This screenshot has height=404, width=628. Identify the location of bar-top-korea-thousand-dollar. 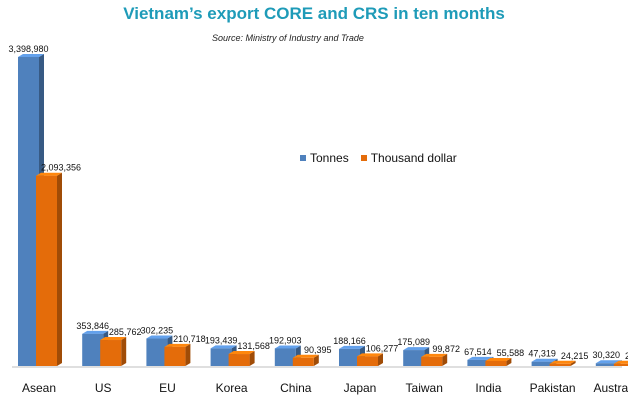
(241, 353).